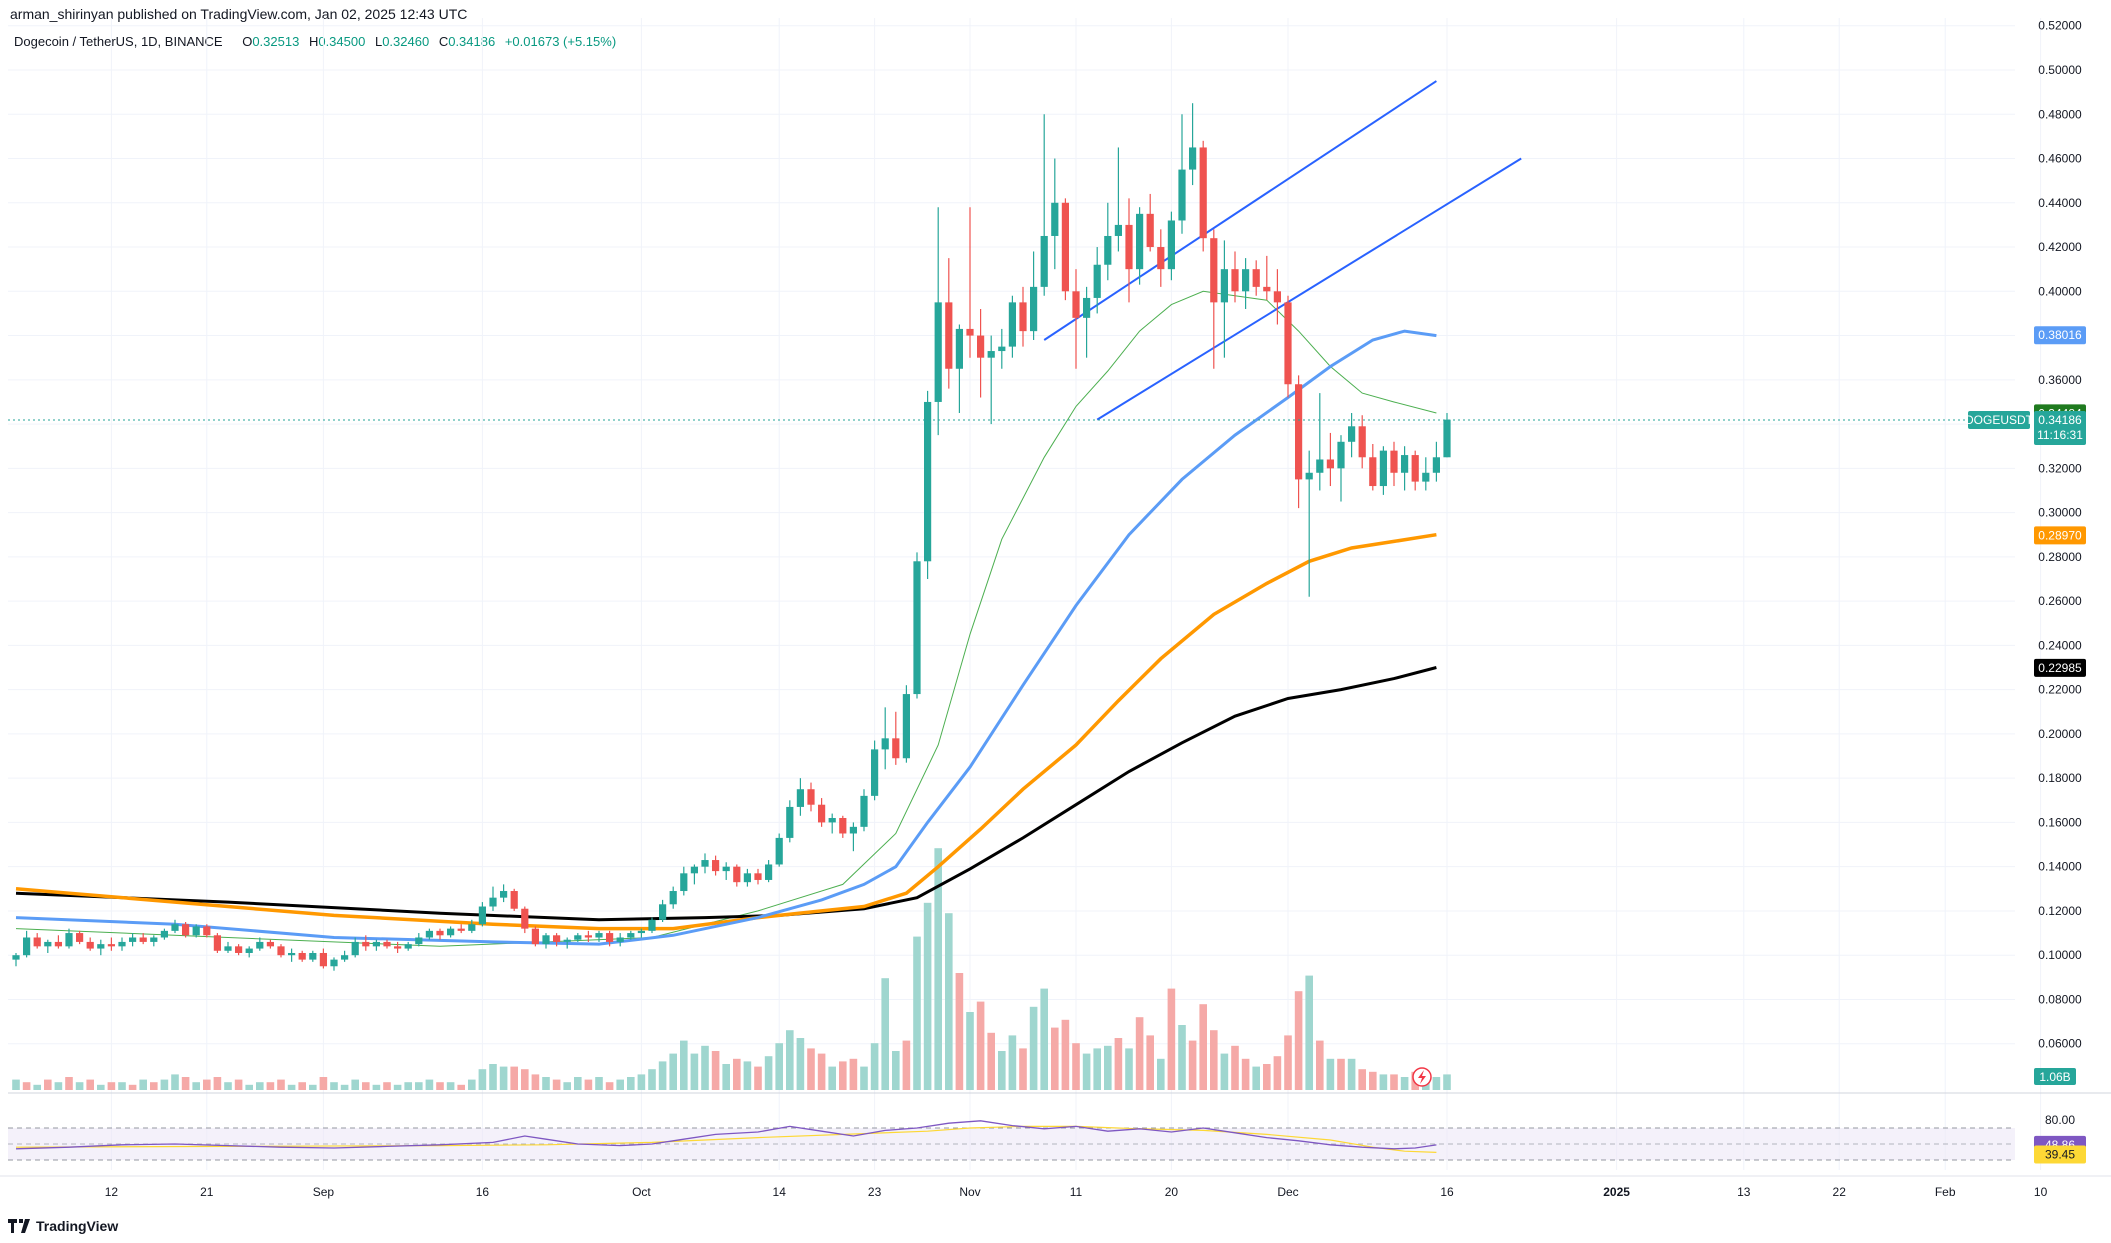 This screenshot has height=1243, width=2111. What do you see at coordinates (313, 41) in the screenshot?
I see `high-label: H` at bounding box center [313, 41].